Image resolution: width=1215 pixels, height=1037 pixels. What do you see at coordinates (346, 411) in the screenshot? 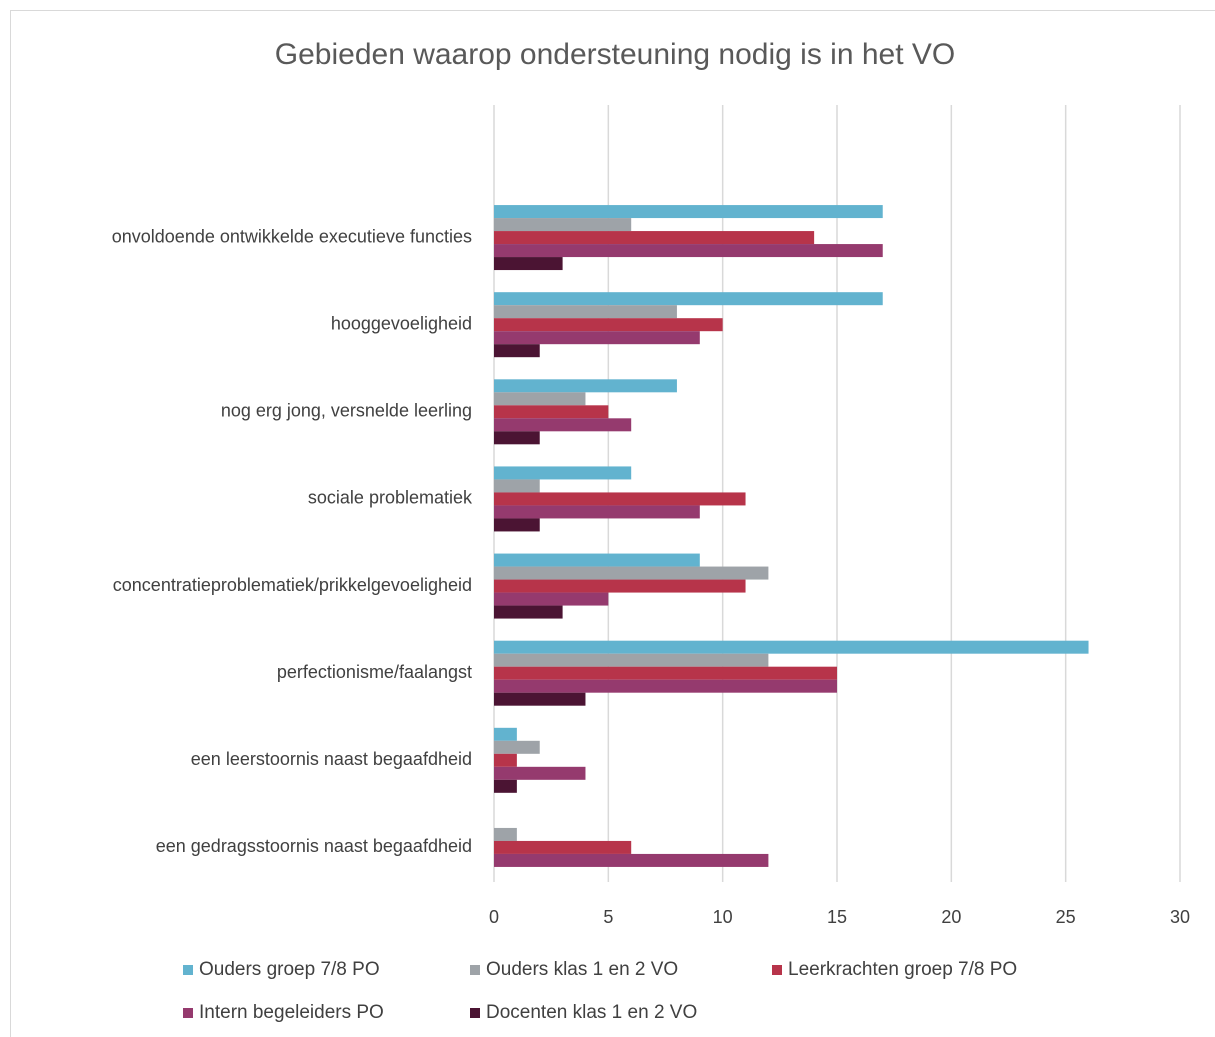
I see `y-tick-label: nog erg jong, versnelde leerling` at bounding box center [346, 411].